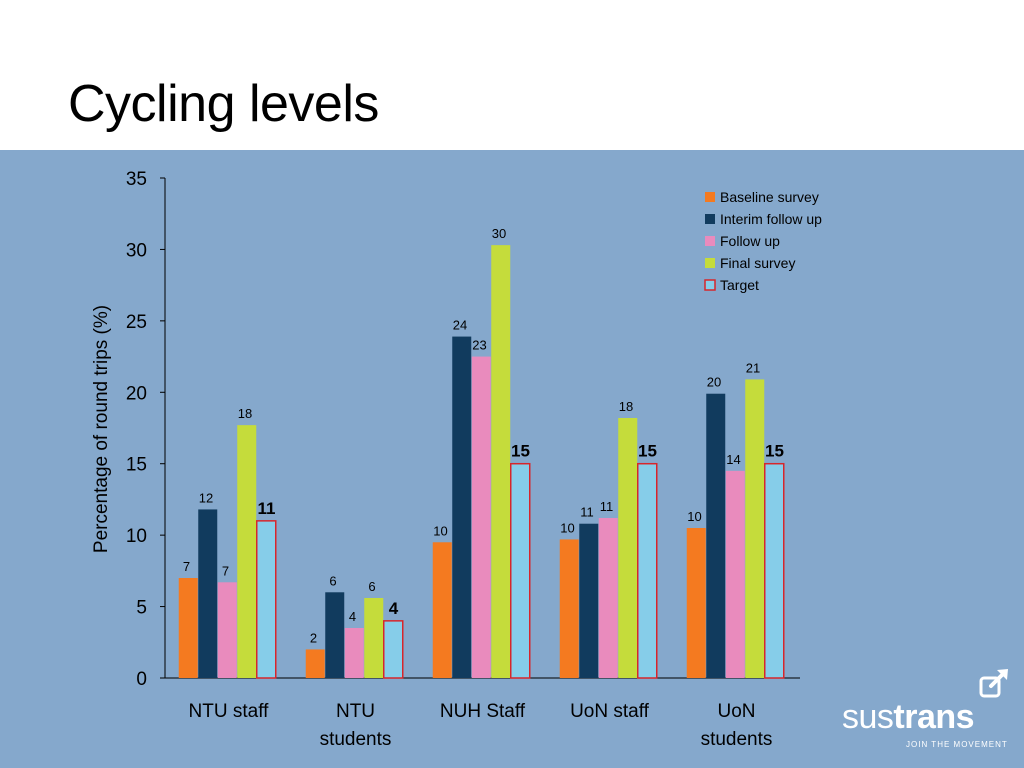  I want to click on sustrans-logo: sustrans JOIN THE MOVEMENT, so click(928, 706).